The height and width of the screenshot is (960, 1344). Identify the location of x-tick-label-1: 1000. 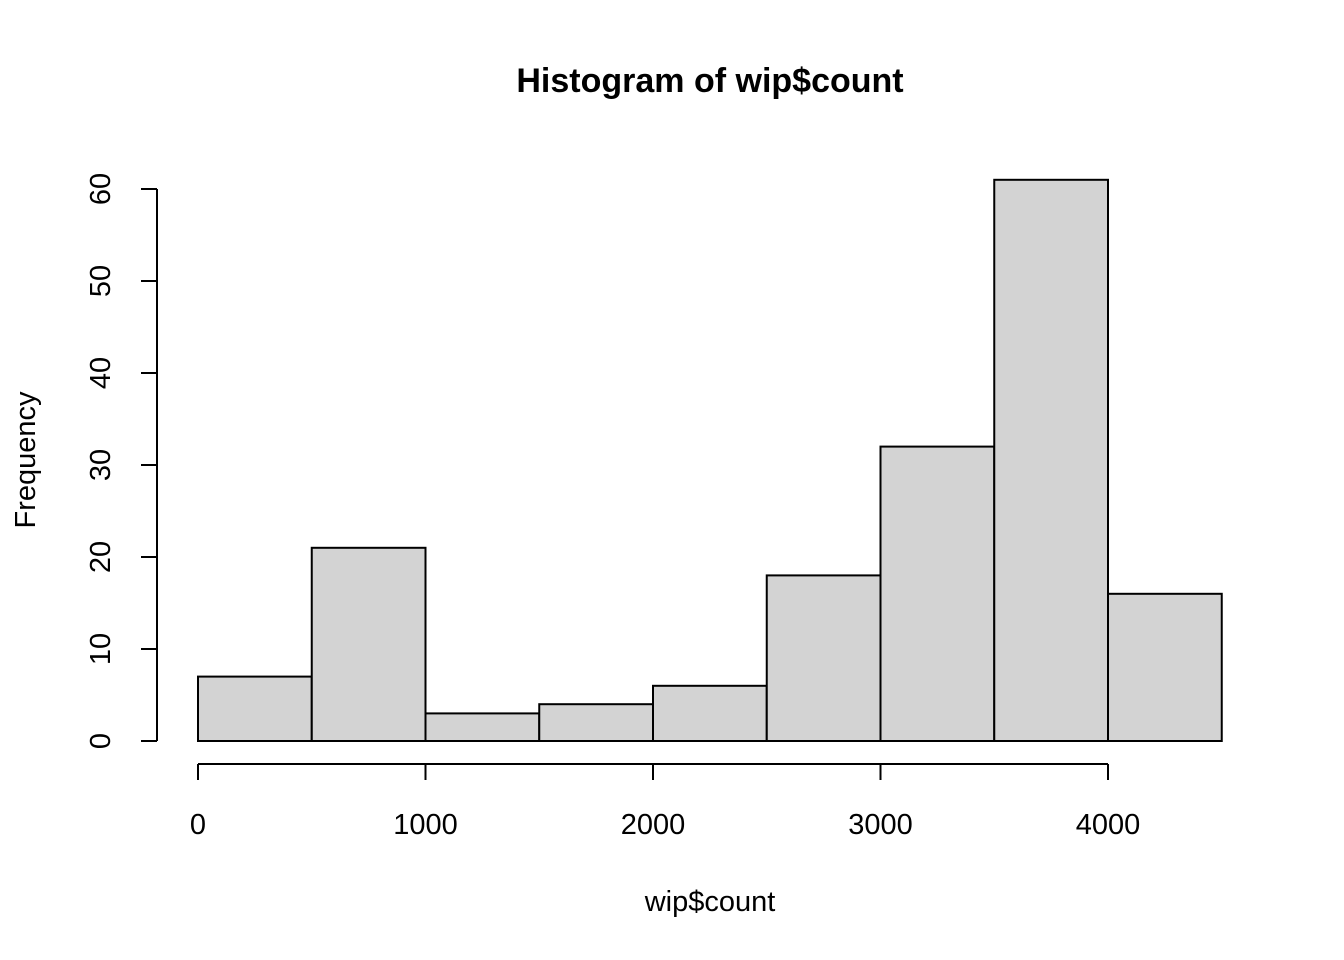
(425, 825).